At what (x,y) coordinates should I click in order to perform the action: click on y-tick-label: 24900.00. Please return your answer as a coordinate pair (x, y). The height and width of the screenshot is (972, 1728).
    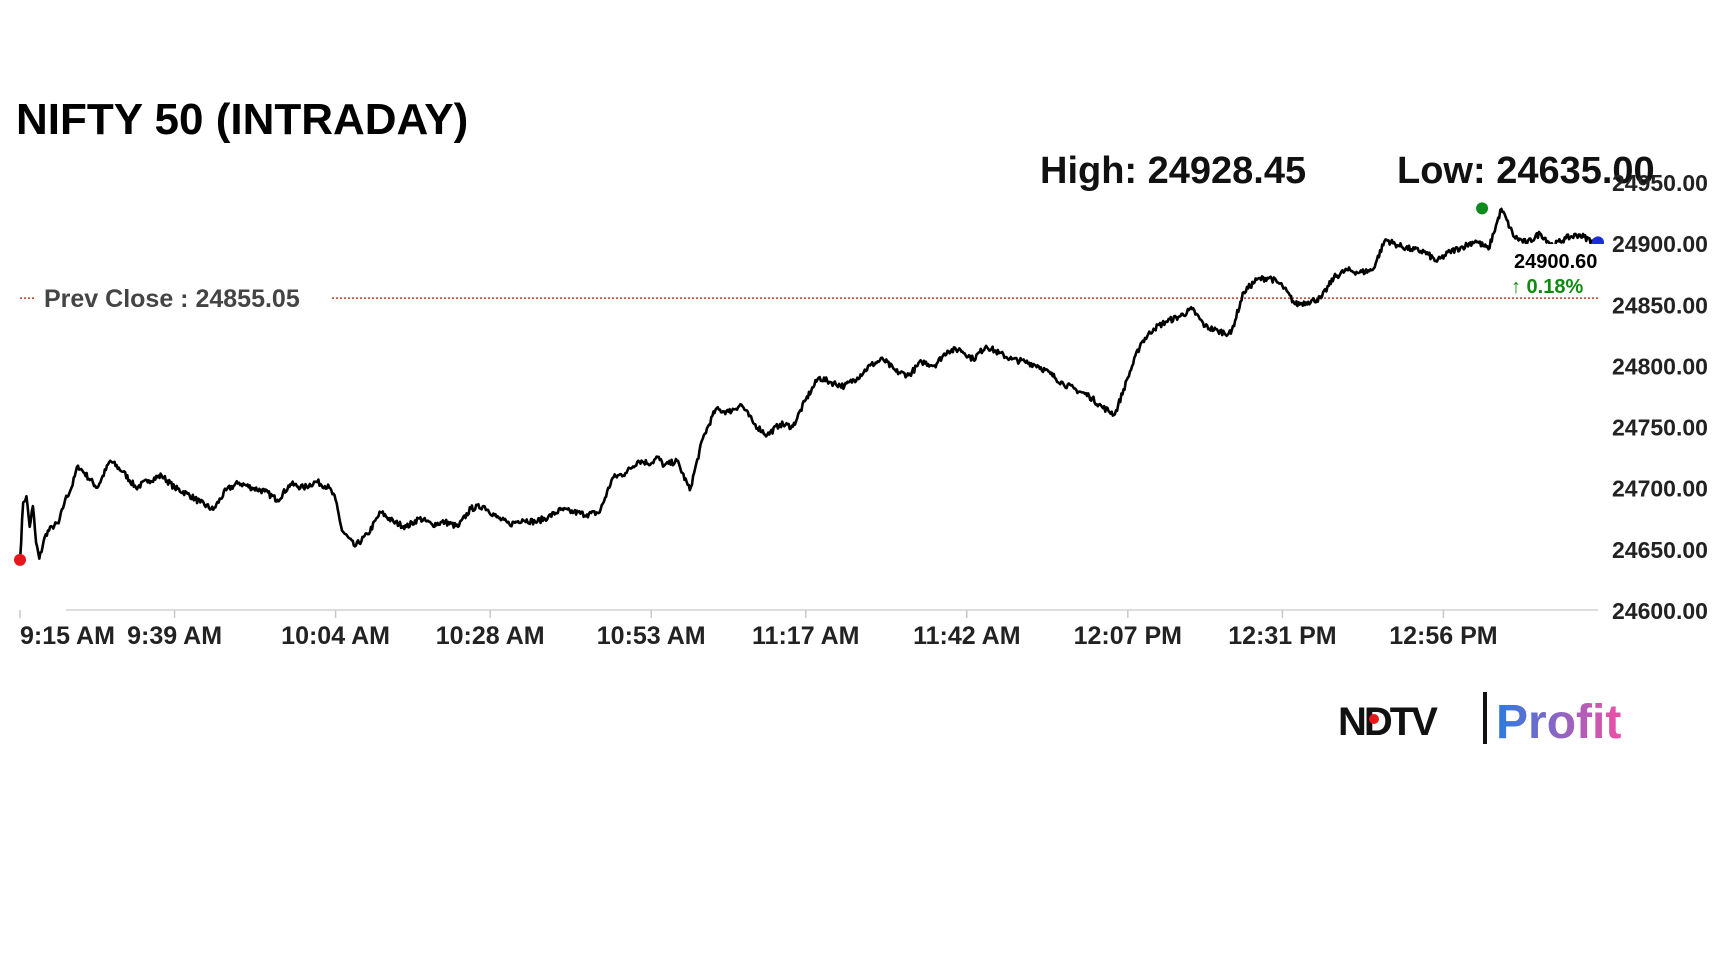
    Looking at the image, I should click on (1660, 244).